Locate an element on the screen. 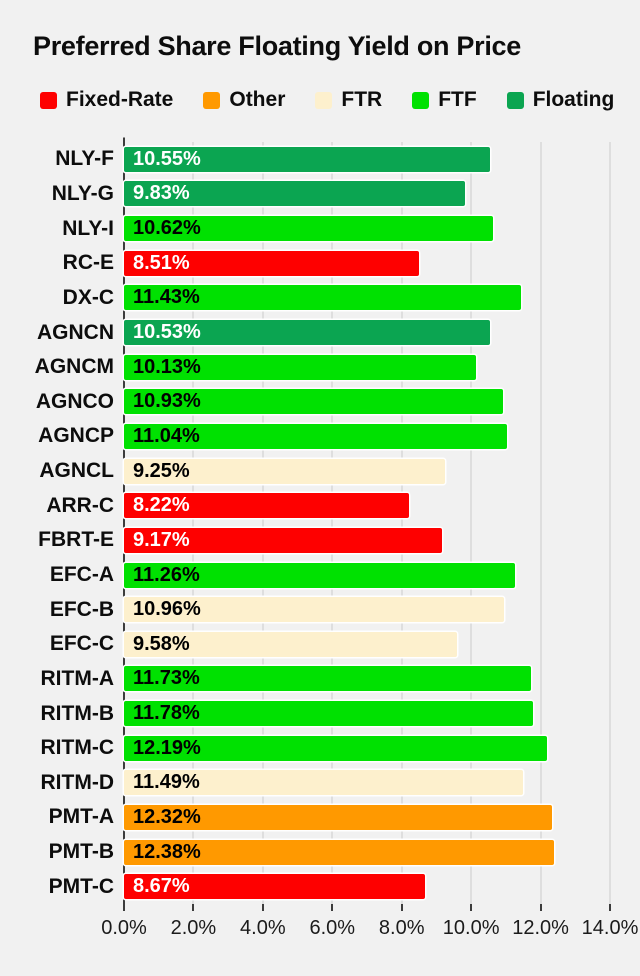 Image resolution: width=640 pixels, height=976 pixels. bar-track: 10.55% is located at coordinates (367, 159).